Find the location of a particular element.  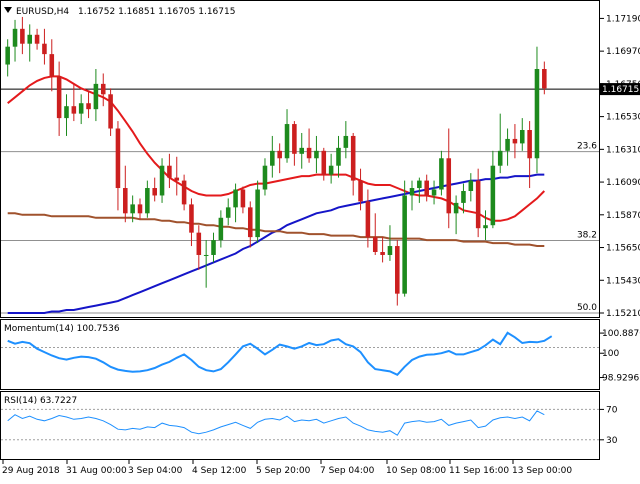

momentum-tick-label: 100 is located at coordinates (610, 354).